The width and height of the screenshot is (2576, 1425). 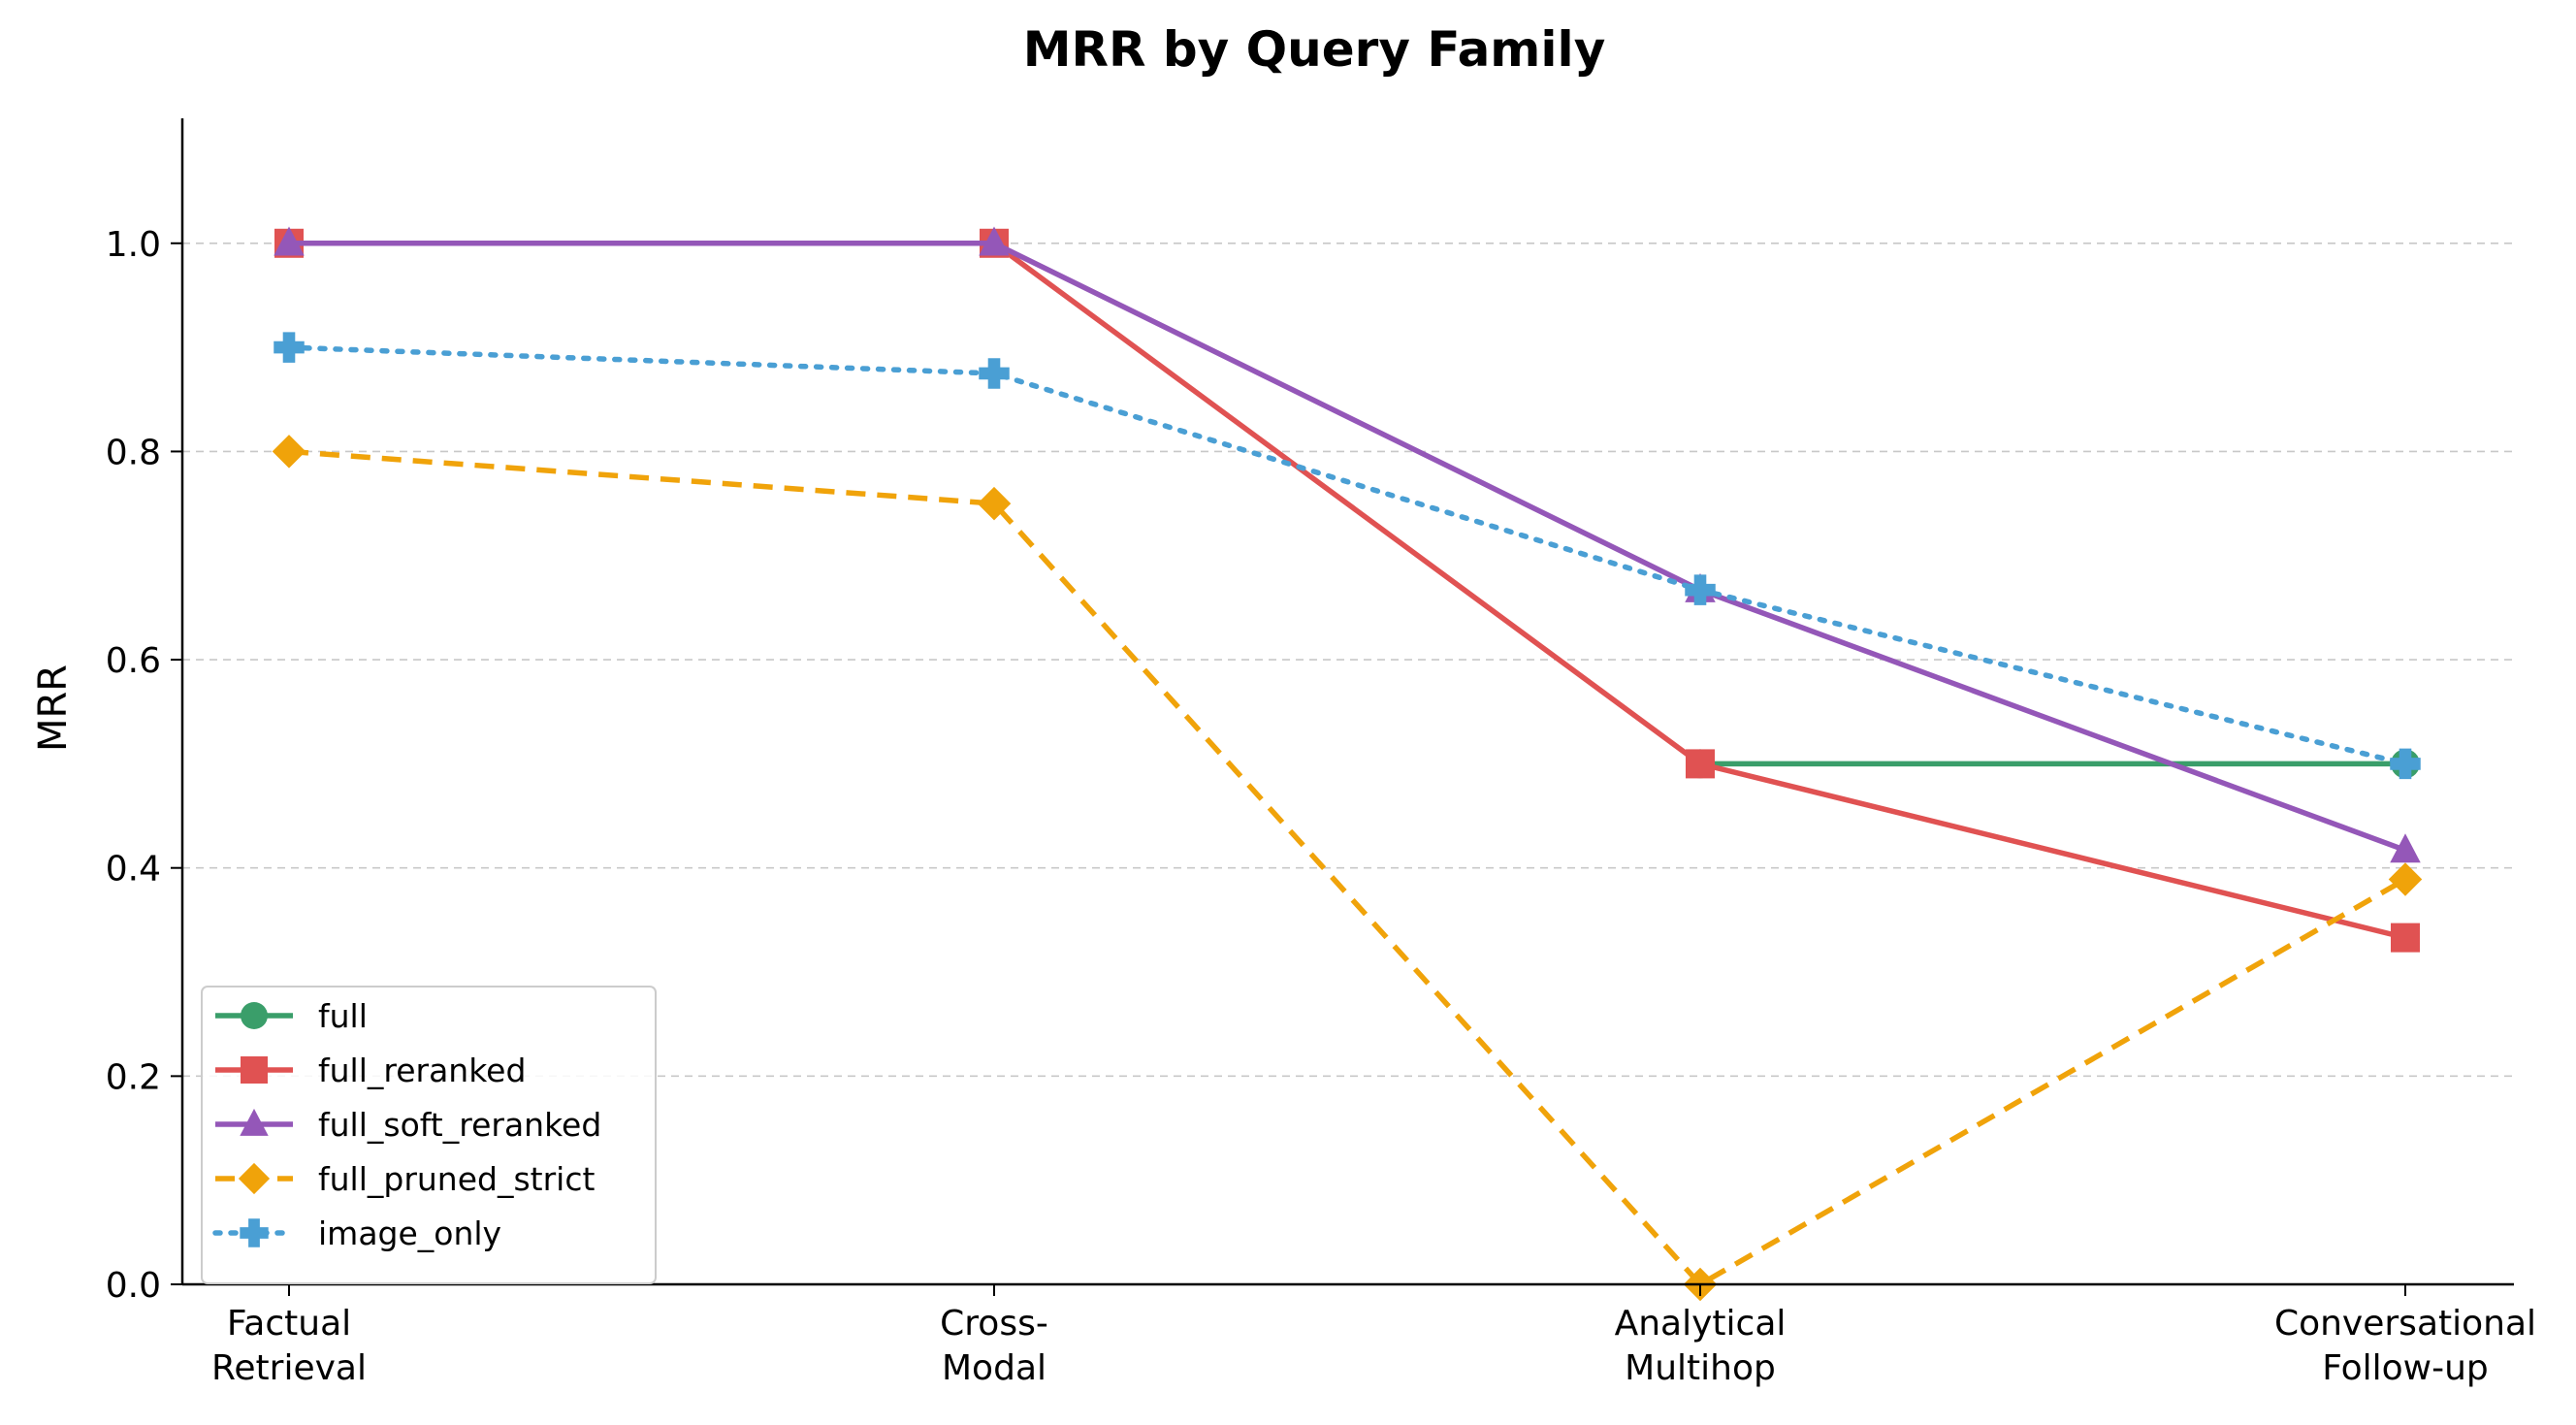 What do you see at coordinates (53, 708) in the screenshot?
I see `y-axis-label: MRR` at bounding box center [53, 708].